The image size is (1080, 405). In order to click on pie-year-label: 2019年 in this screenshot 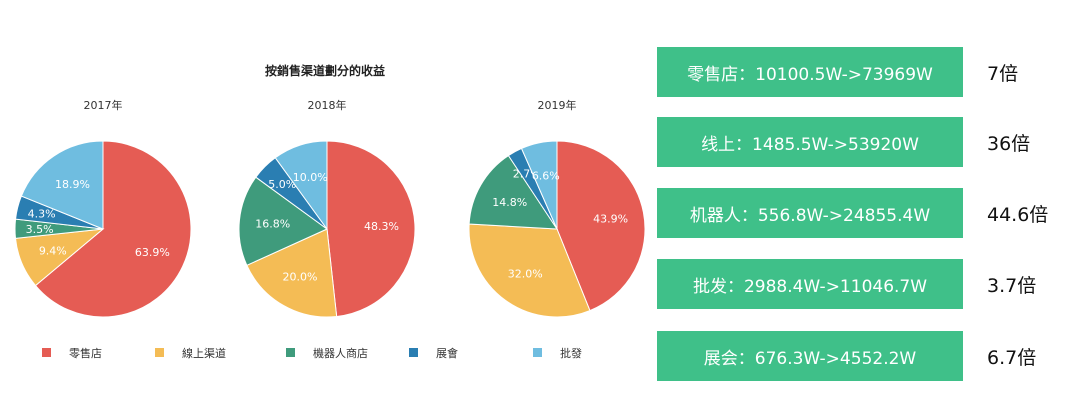, I will do `click(557, 105)`.